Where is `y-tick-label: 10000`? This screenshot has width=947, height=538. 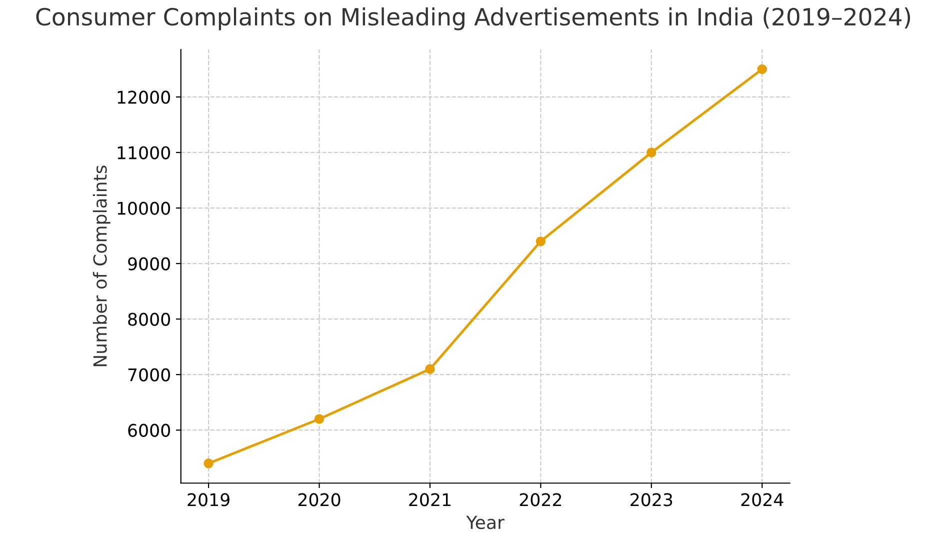
y-tick-label: 10000 is located at coordinates (144, 208).